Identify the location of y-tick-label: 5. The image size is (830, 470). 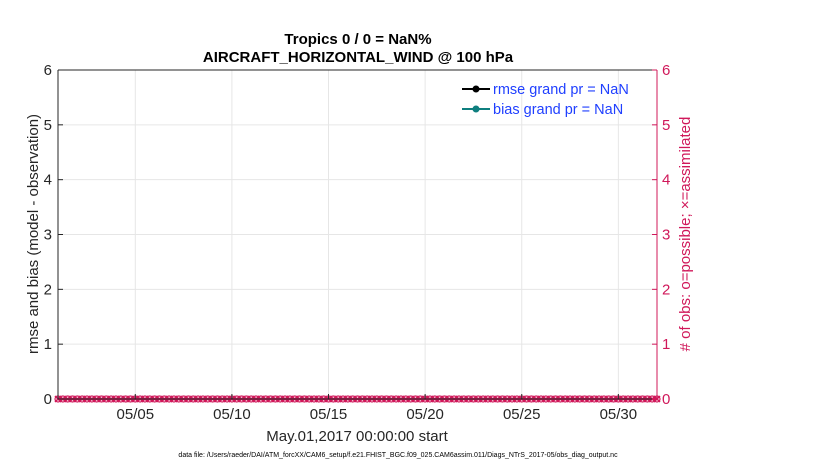
(48, 125).